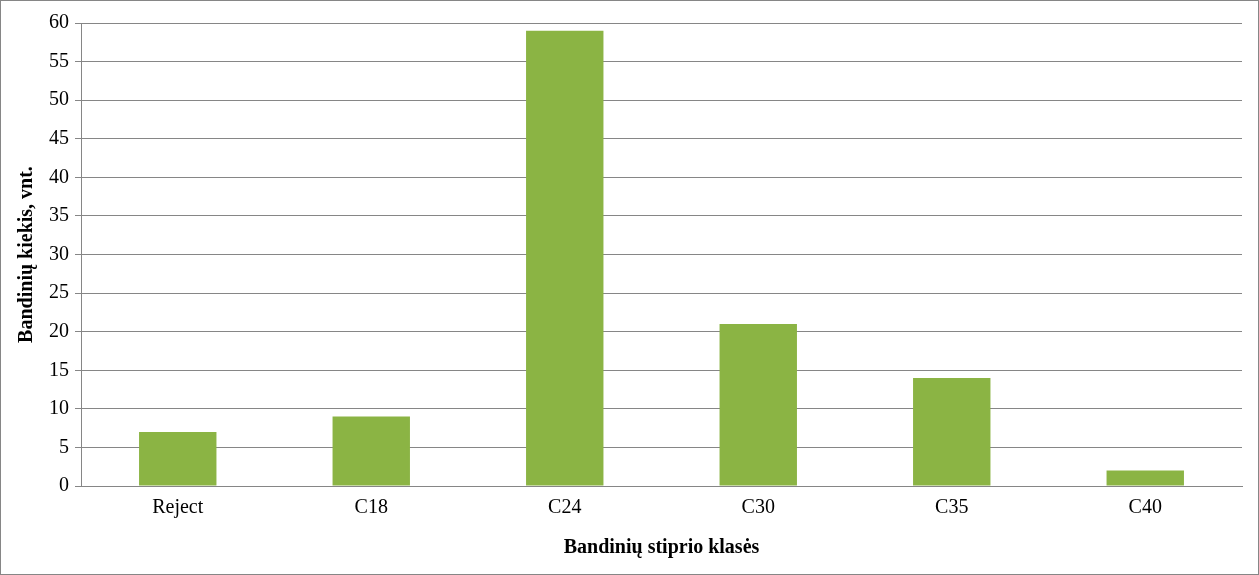 The height and width of the screenshot is (575, 1259). I want to click on y-tick-label: 45, so click(59, 137).